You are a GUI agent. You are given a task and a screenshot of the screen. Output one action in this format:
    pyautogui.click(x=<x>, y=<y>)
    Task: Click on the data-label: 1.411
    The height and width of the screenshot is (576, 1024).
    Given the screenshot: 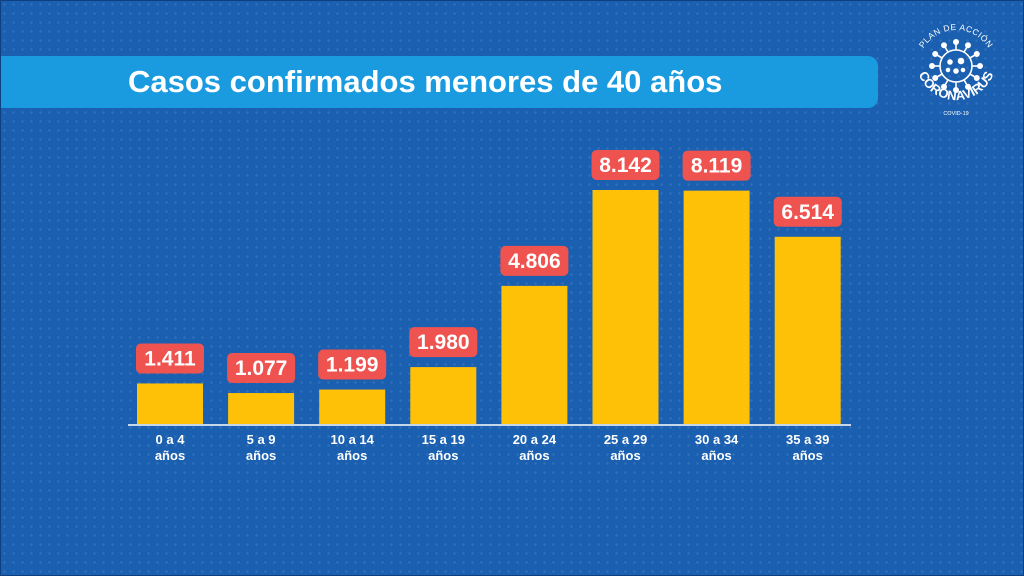 What is the action you would take?
    pyautogui.click(x=170, y=358)
    